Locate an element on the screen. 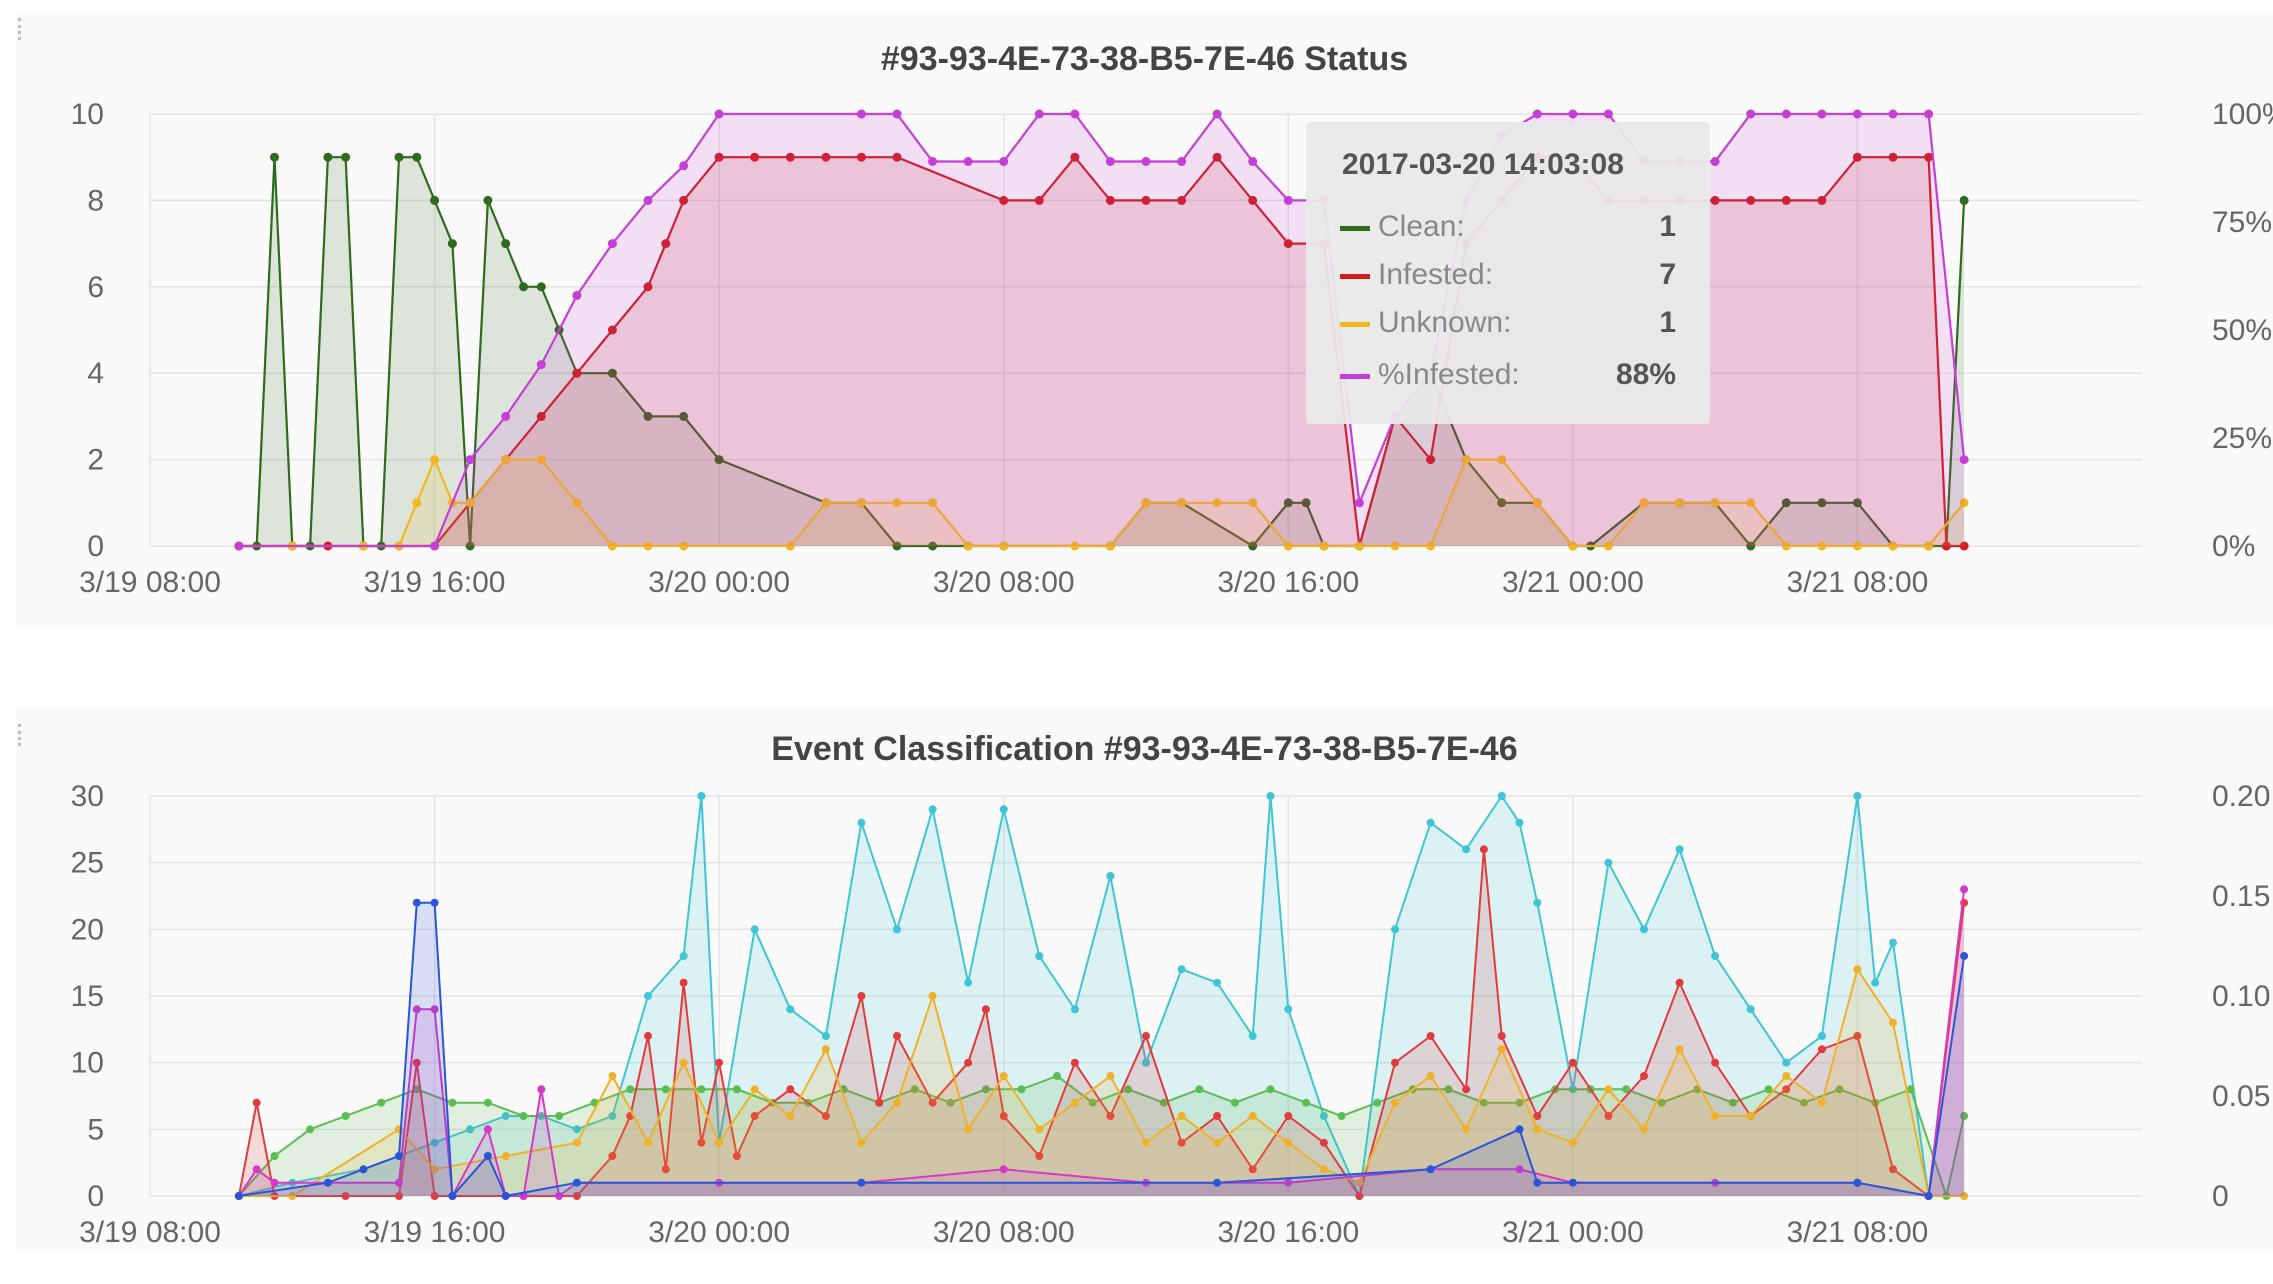  x-tick-label: 3/20 00:00 is located at coordinates (719, 1232).